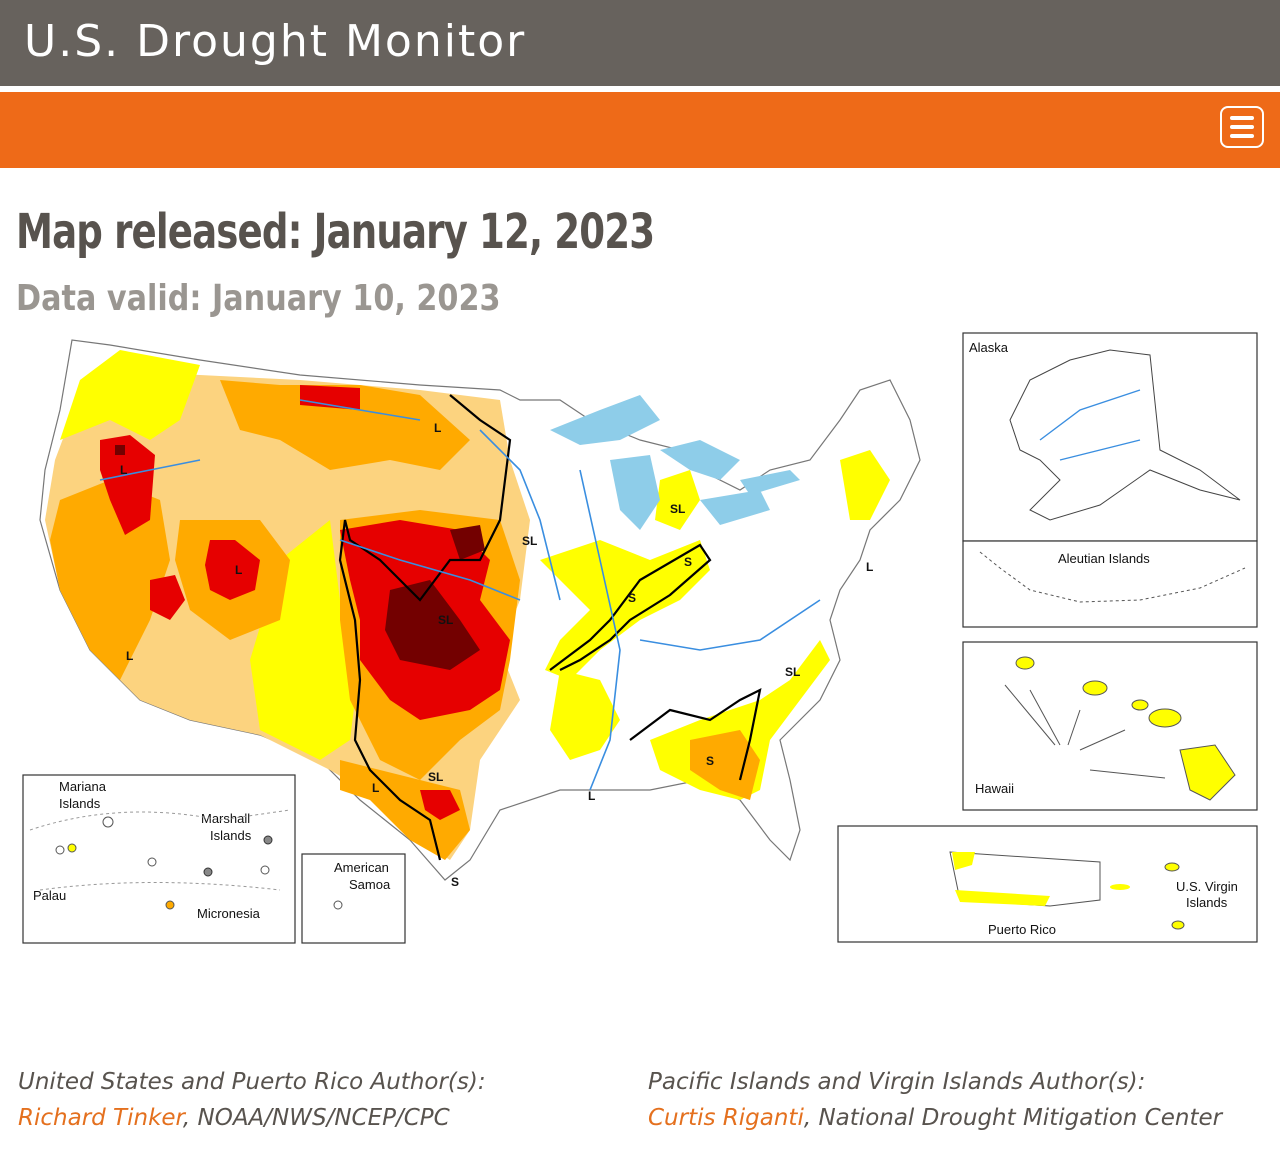 Image resolution: width=1280 pixels, height=1165 pixels. I want to click on impact-label-s-georgia: S, so click(710, 761).